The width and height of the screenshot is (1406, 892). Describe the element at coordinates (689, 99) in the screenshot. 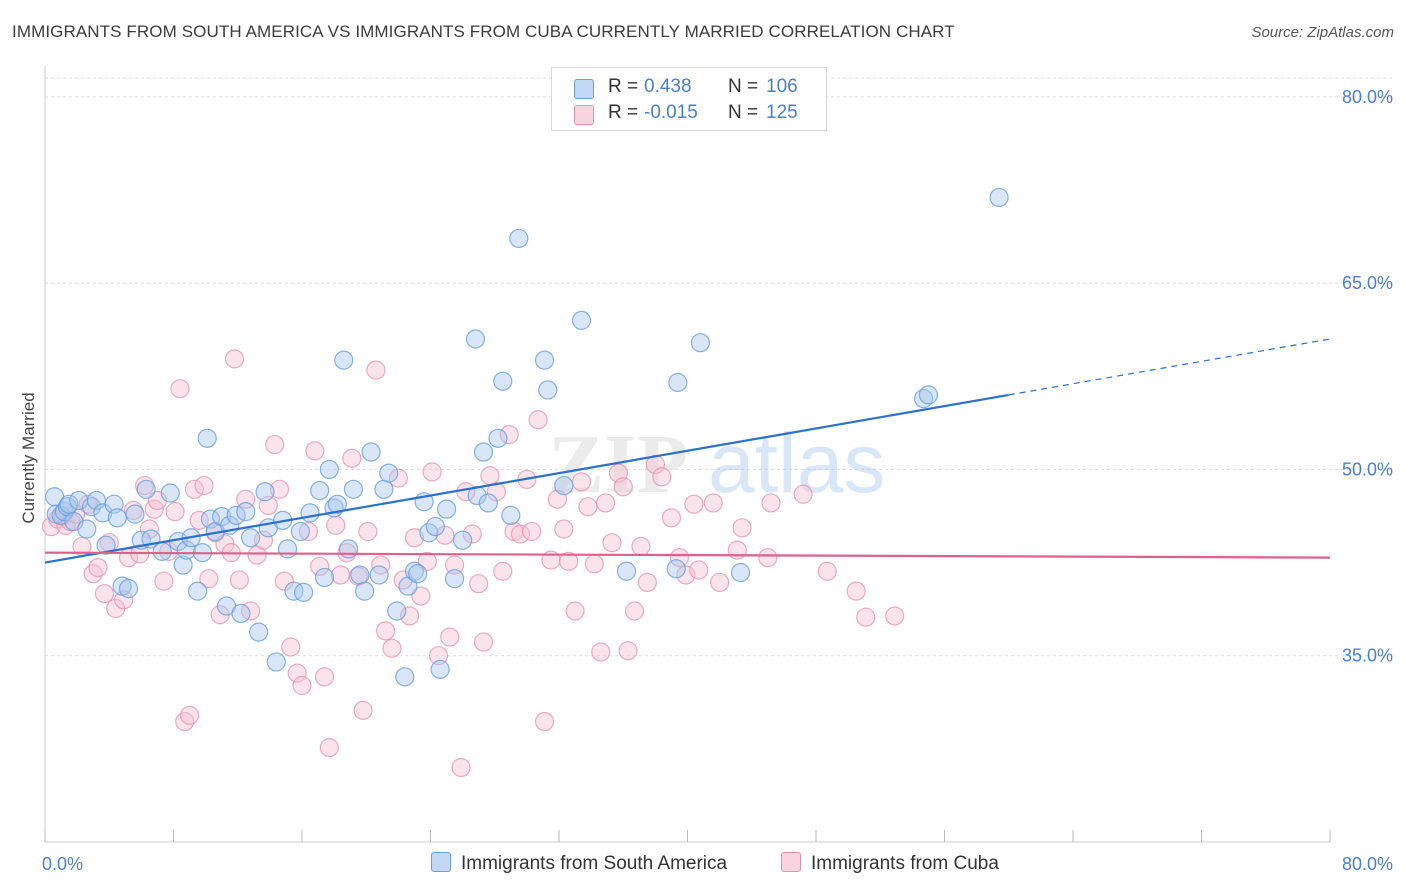

I see `correlation-legend: R = 0.438 N = 106 R = -0.015 N = 125` at that location.